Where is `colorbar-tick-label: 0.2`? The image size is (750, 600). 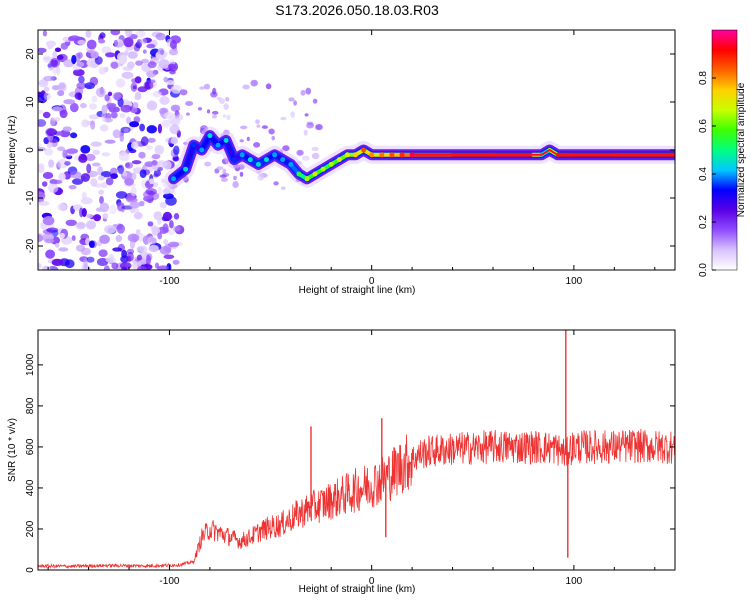 colorbar-tick-label: 0.2 is located at coordinates (703, 222).